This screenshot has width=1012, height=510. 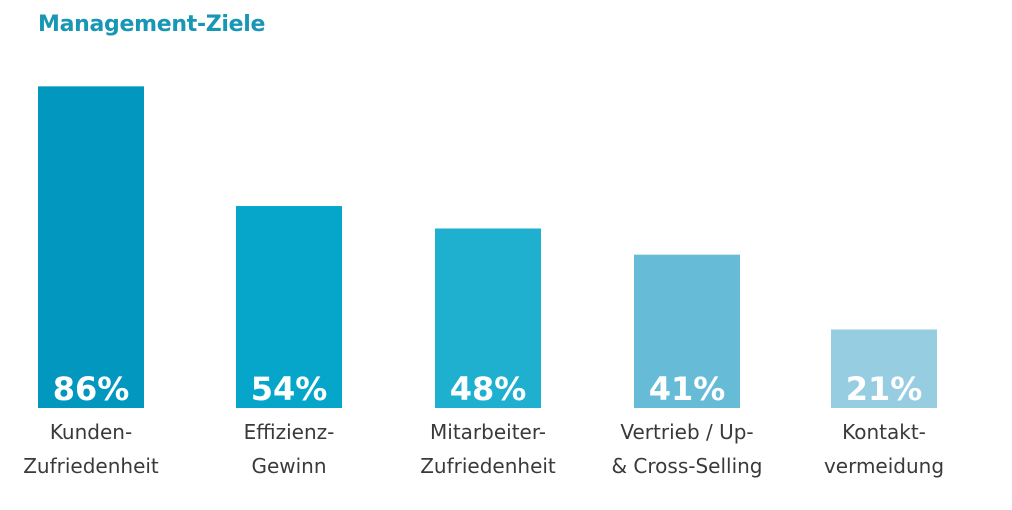 I want to click on chart-title: Management-Ziele, so click(x=152, y=24).